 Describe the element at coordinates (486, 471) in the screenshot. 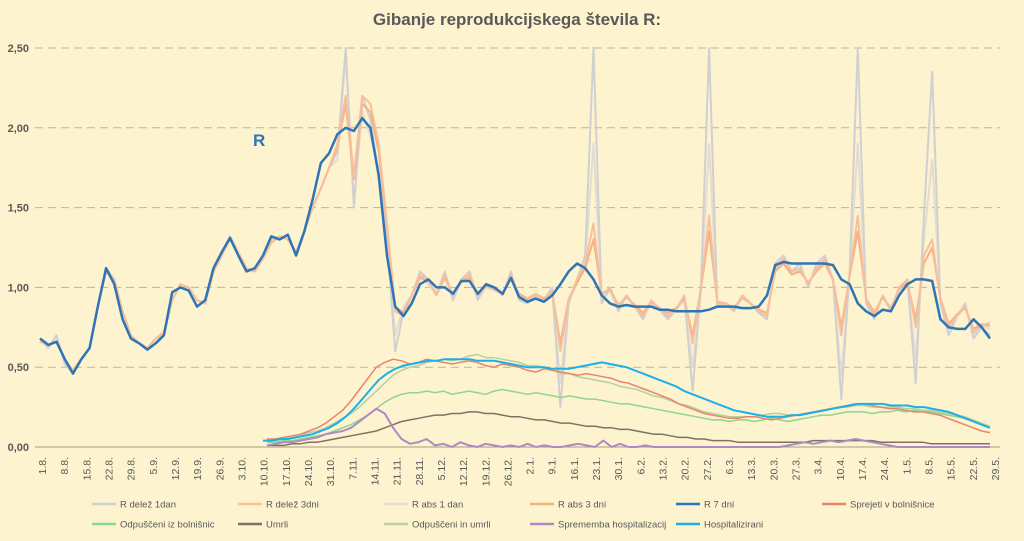

I see `x-tick-label: 19.12.` at that location.